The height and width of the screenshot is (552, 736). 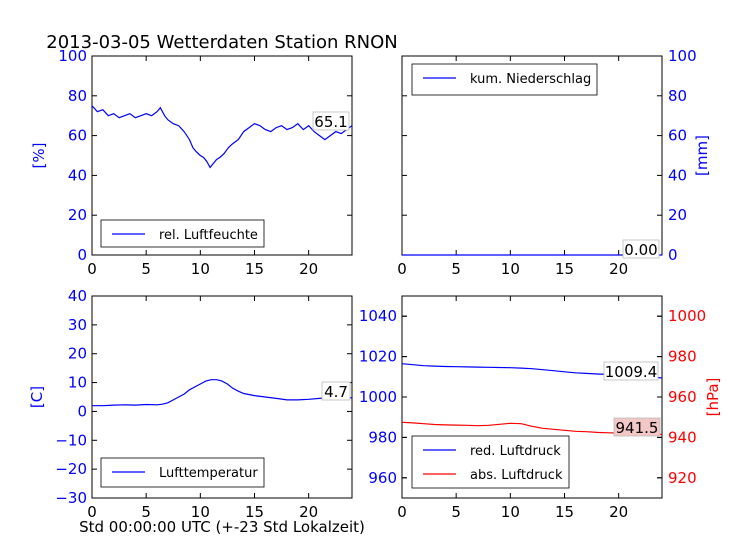 I want to click on legend-label: rel. Luftfeuchte, so click(x=208, y=235).